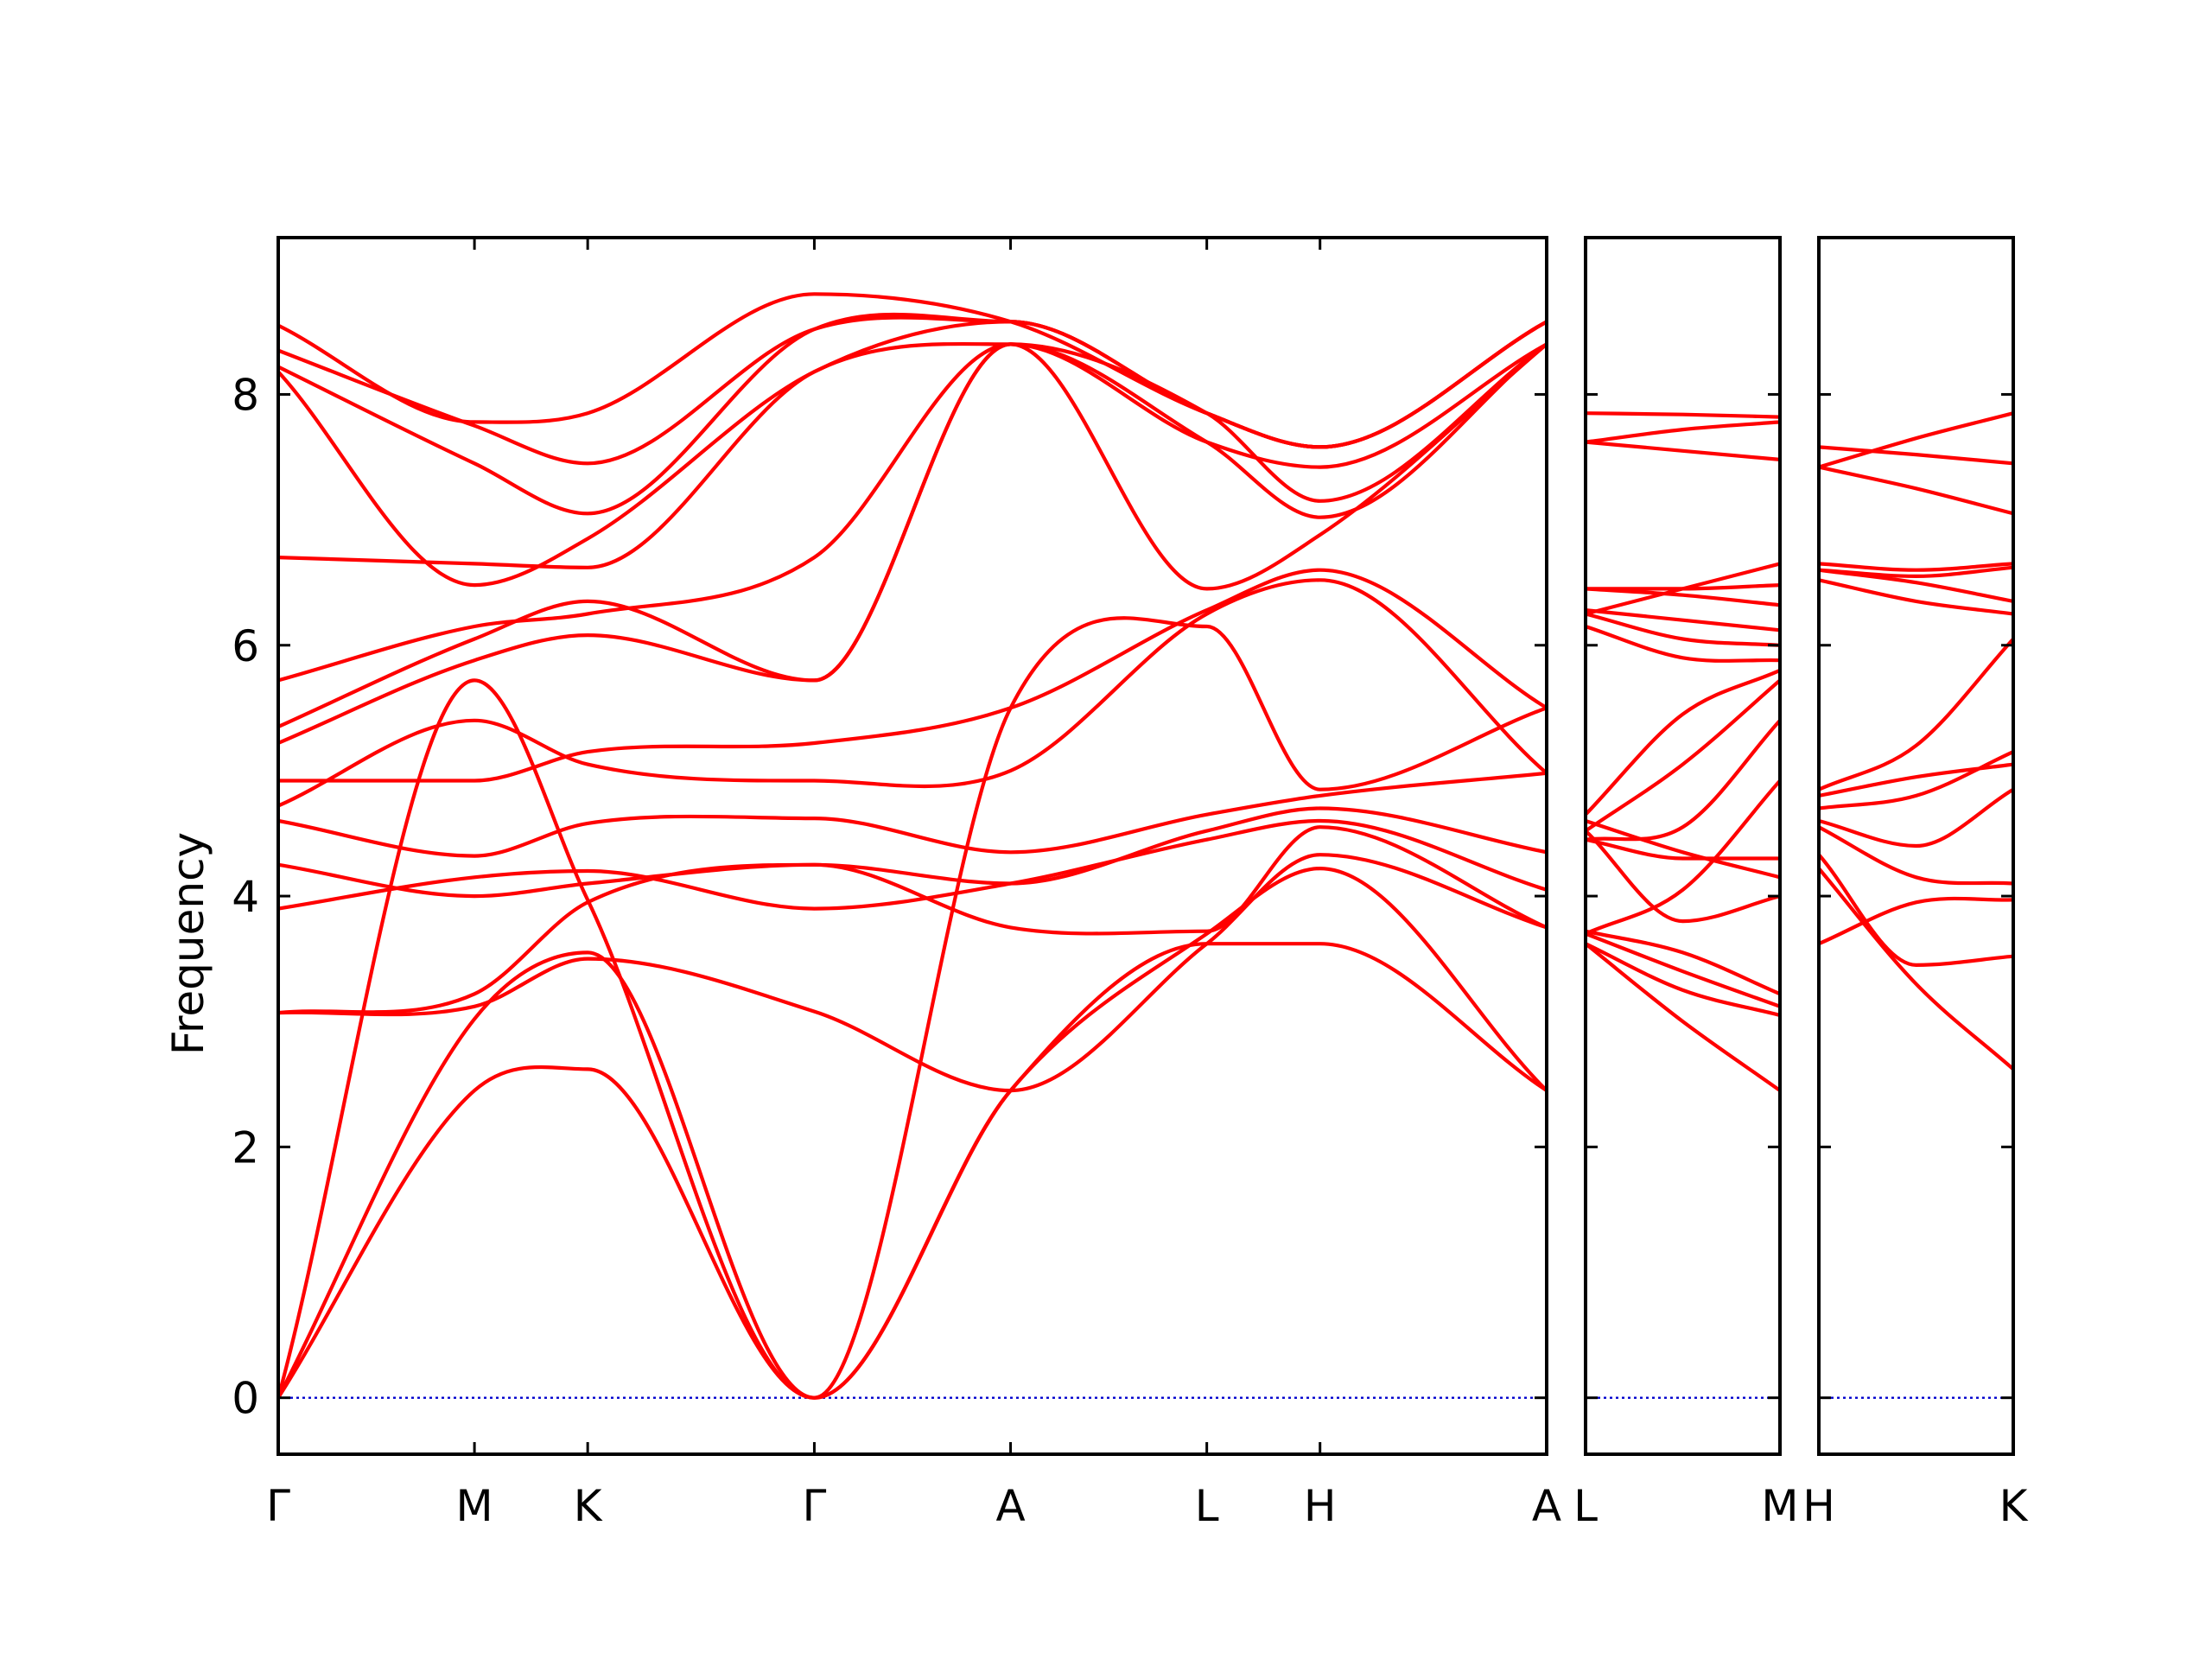 Image resolution: width=2212 pixels, height=1659 pixels. I want to click on y-tick-label: 4, so click(245, 897).